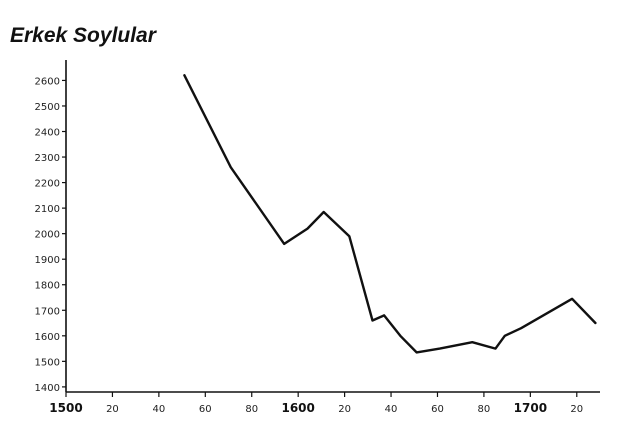 The width and height of the screenshot is (628, 427). I want to click on y-tick-label: 2500, so click(47, 107).